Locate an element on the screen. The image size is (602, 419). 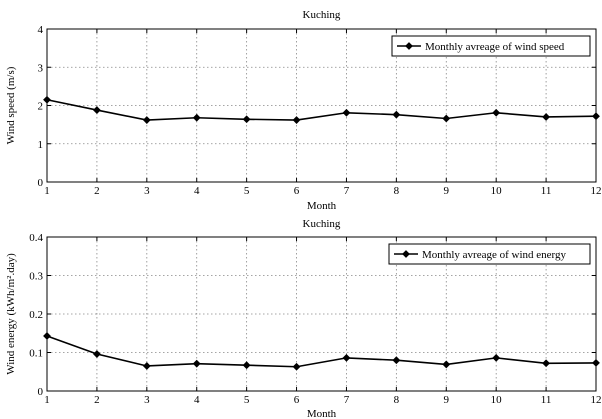
legend-label: Monthly avreage of wind energy is located at coordinates (494, 255).